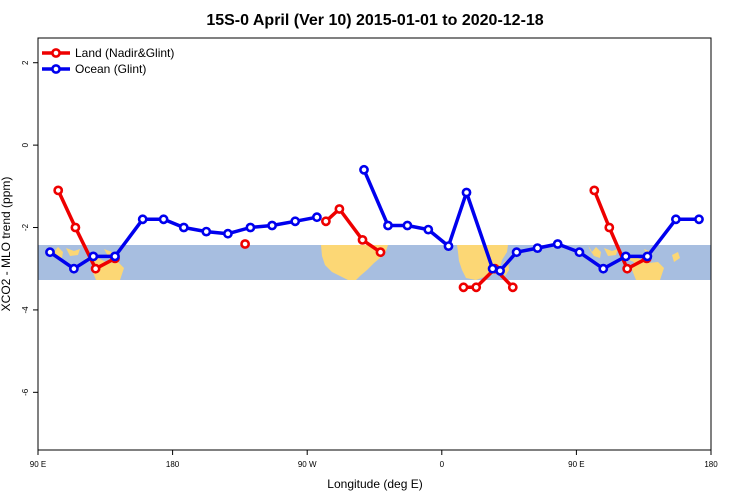 The image size is (750, 500). I want to click on y-tick-label: -2, so click(25, 227).